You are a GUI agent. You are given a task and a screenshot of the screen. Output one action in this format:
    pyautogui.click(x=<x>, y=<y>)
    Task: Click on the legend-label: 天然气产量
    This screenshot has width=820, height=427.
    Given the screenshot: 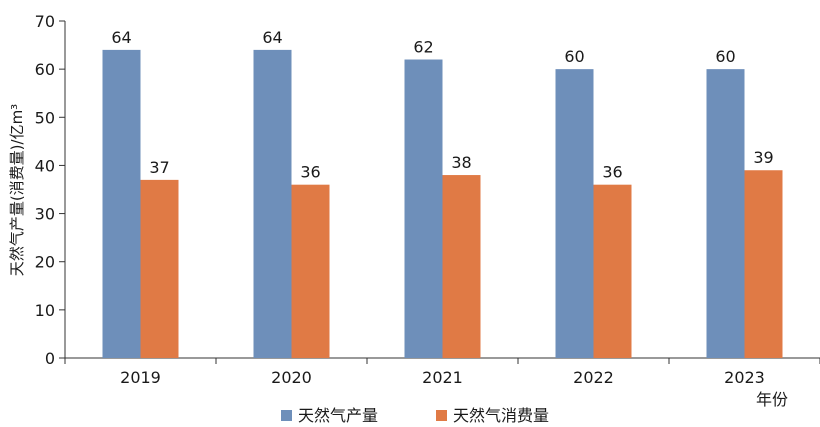 What is the action you would take?
    pyautogui.click(x=338, y=415)
    